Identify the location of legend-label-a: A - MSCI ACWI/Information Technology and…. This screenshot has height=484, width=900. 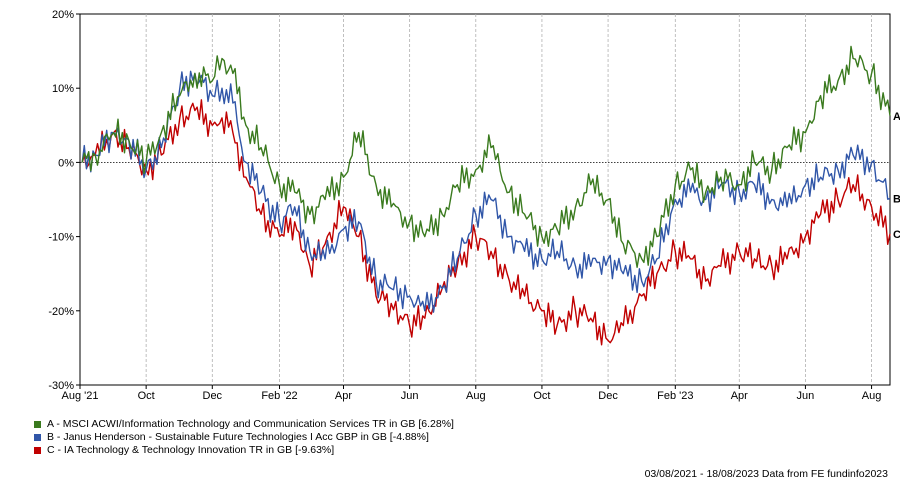
(250, 424).